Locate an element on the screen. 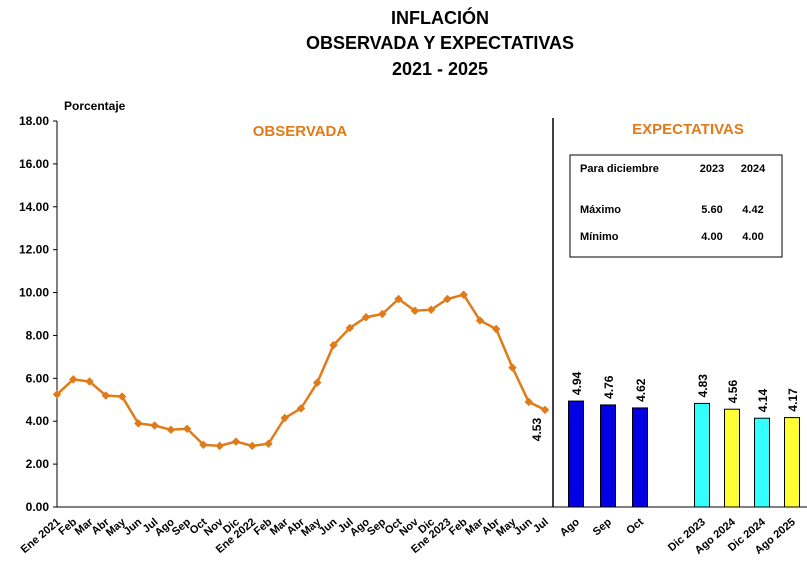  y-tick-label: 12.00 is located at coordinates (34, 250).